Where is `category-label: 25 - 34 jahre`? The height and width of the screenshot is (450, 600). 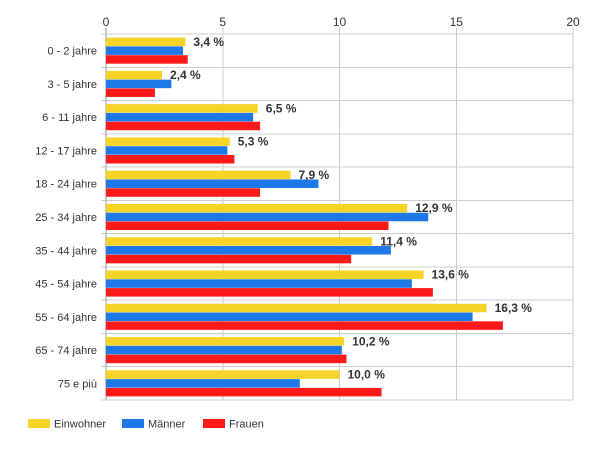
category-label: 25 - 34 jahre is located at coordinates (66, 218).